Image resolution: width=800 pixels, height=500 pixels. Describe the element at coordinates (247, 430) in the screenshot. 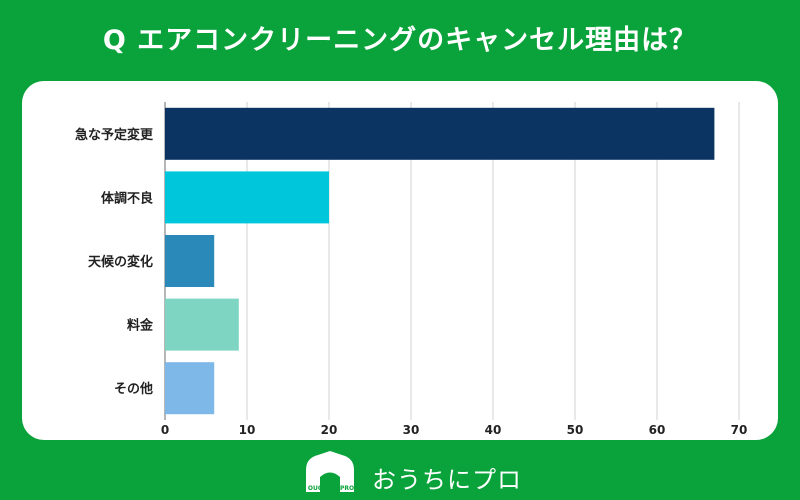

I see `x-tick-label: 10` at that location.